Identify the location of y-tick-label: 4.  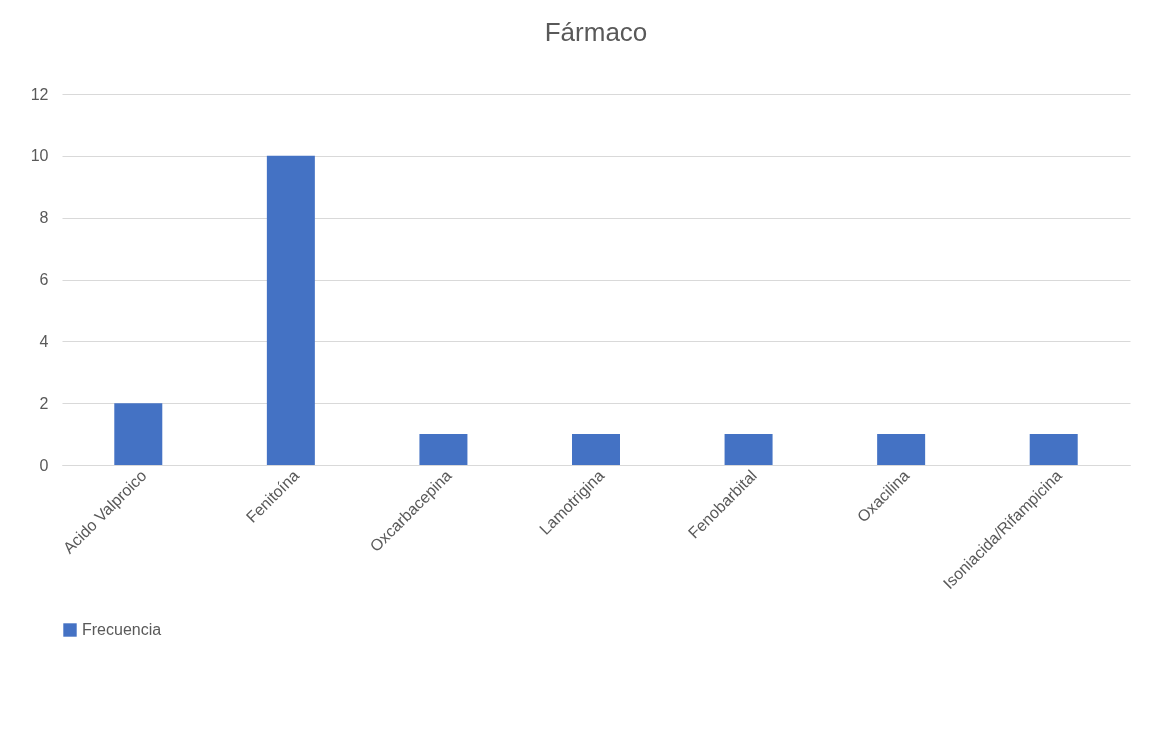
(44, 341).